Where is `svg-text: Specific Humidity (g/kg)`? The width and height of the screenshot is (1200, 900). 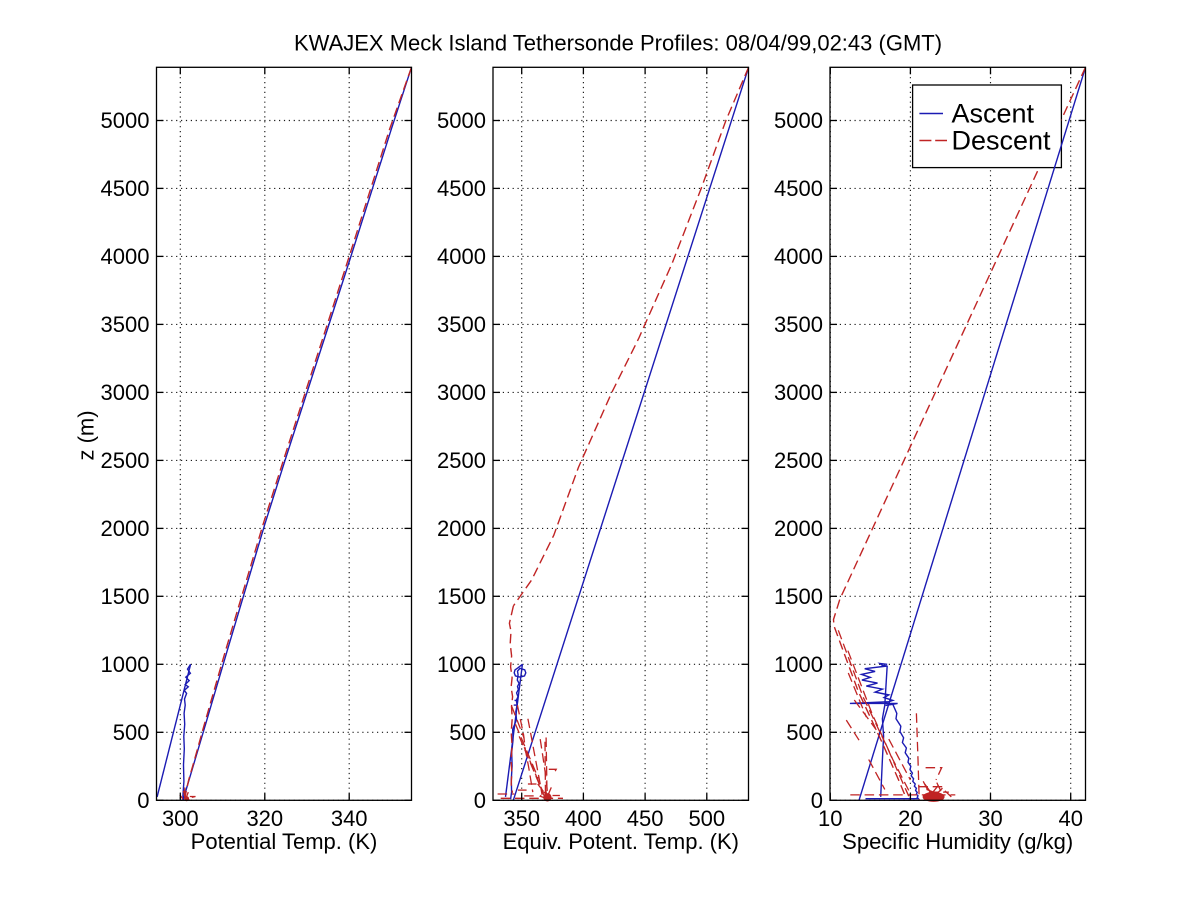 svg-text: Specific Humidity (g/kg) is located at coordinates (957, 841).